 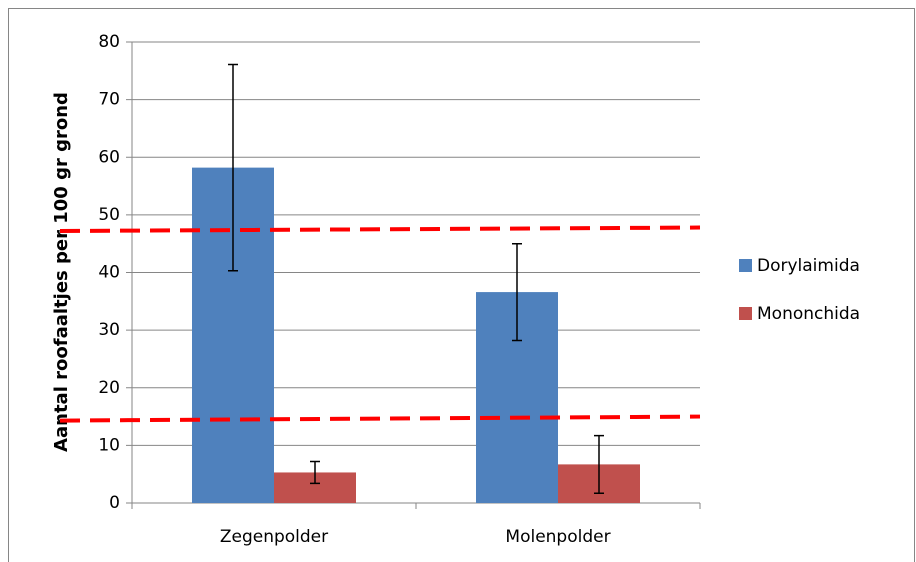 What do you see at coordinates (109, 273) in the screenshot?
I see `y-tick-label: 40` at bounding box center [109, 273].